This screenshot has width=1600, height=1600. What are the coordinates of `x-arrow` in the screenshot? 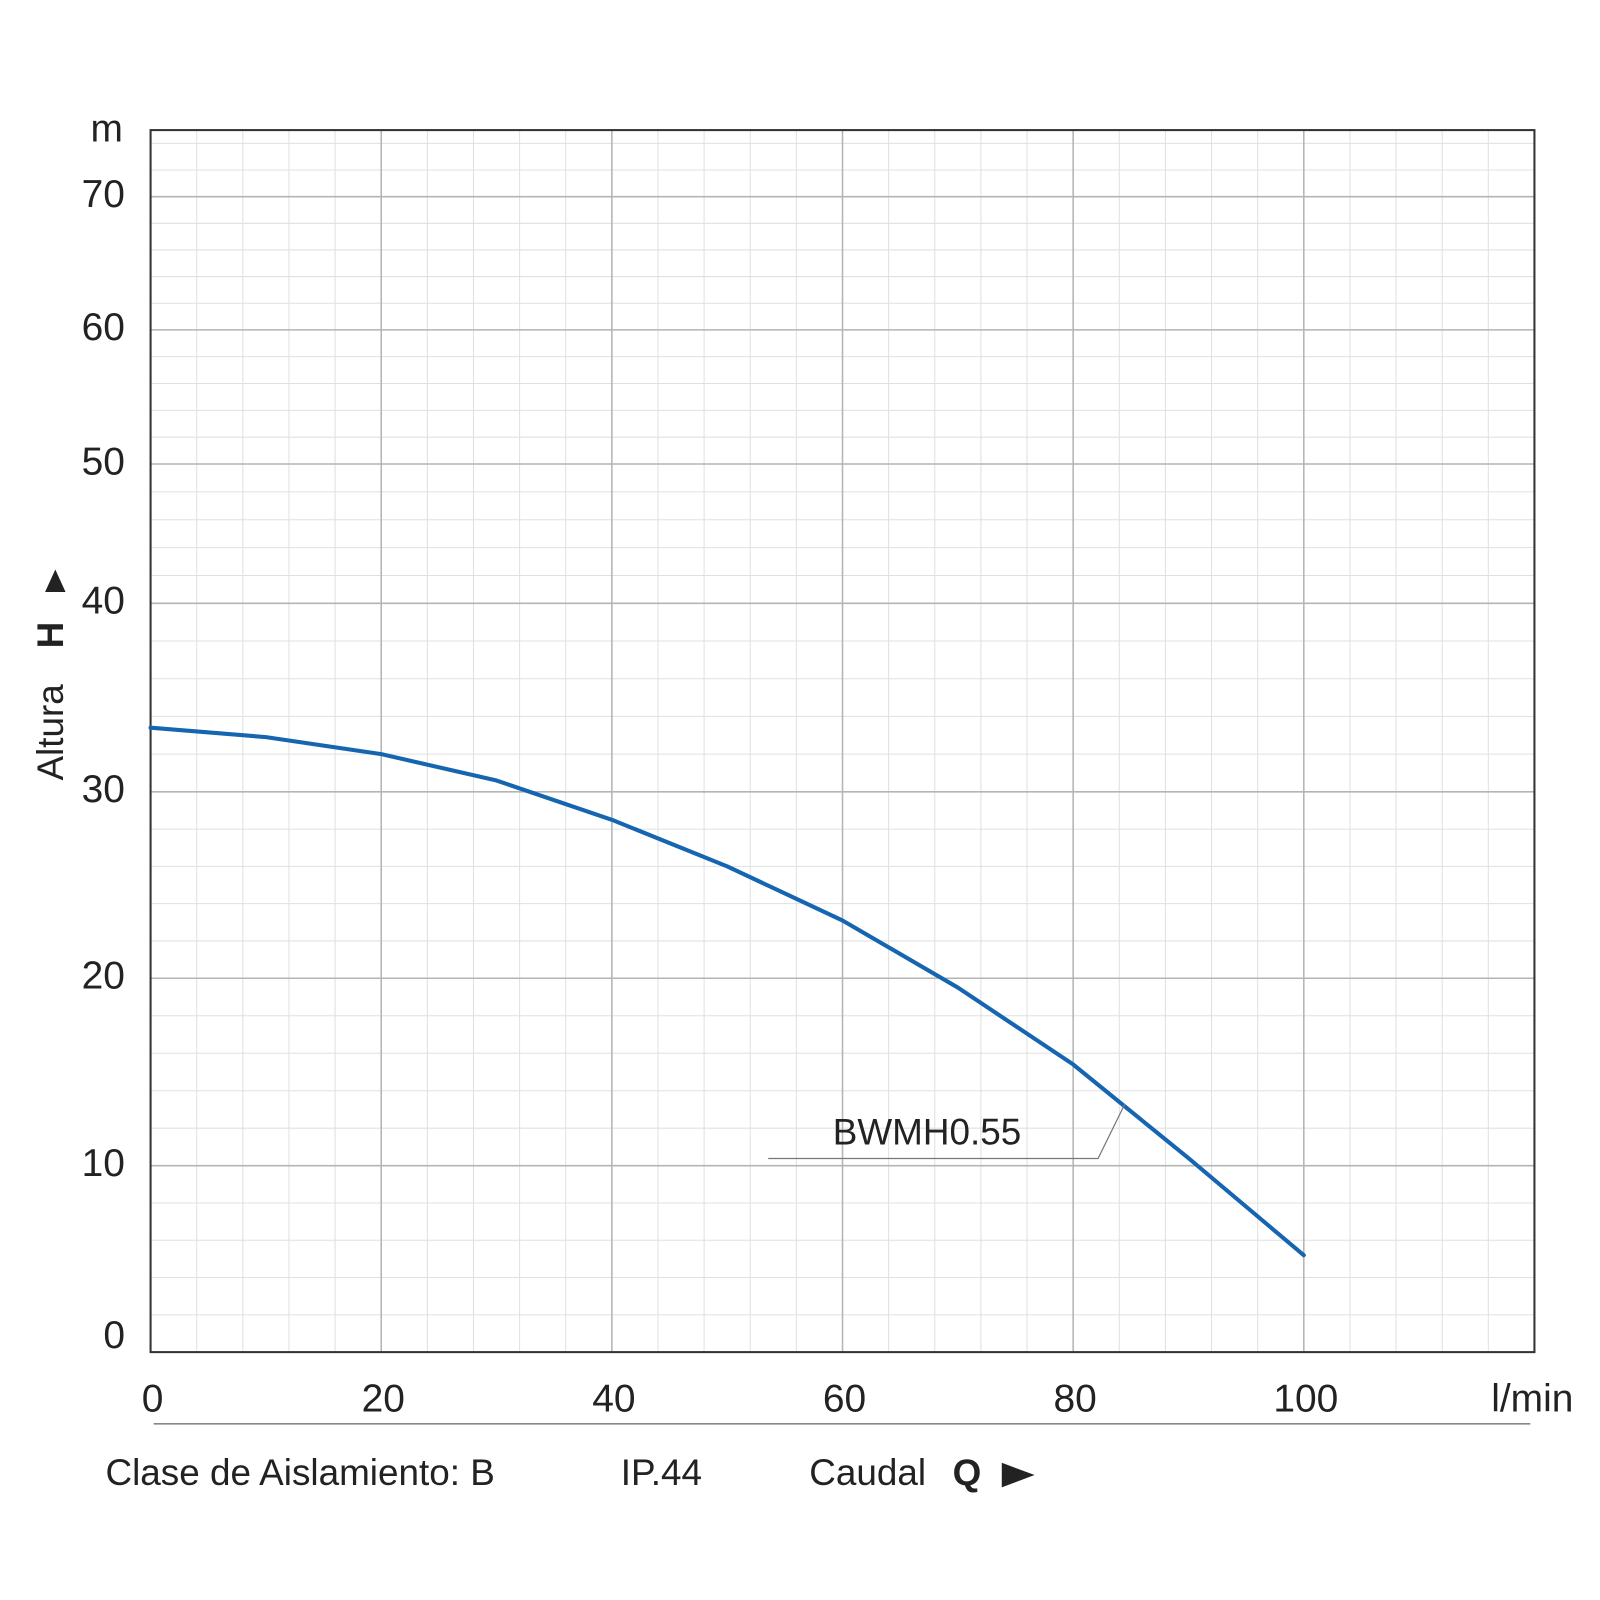 It's located at (1018, 1475).